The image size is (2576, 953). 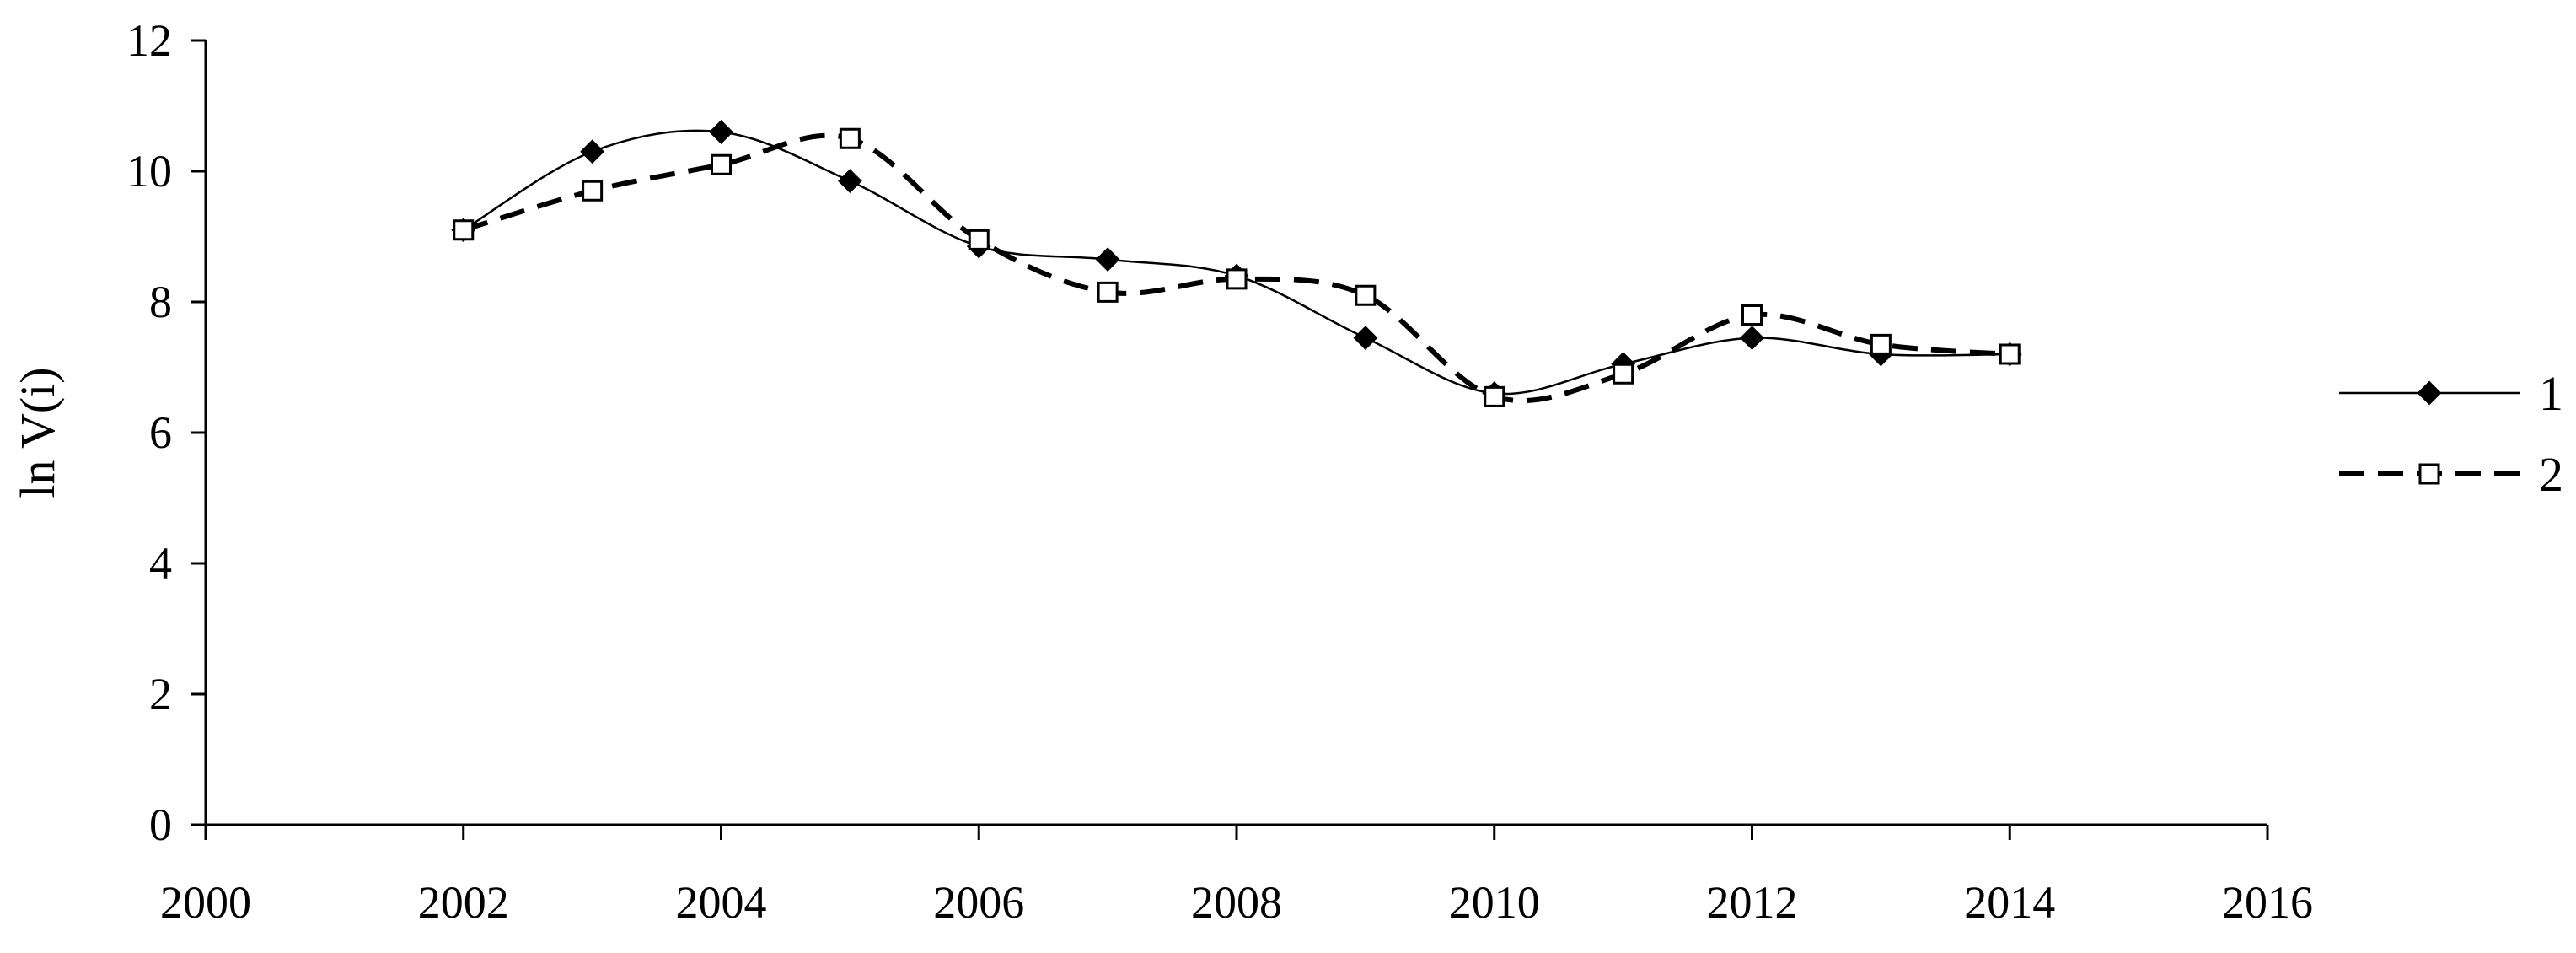 I want to click on x-tick-label: 2008, so click(x=1236, y=902).